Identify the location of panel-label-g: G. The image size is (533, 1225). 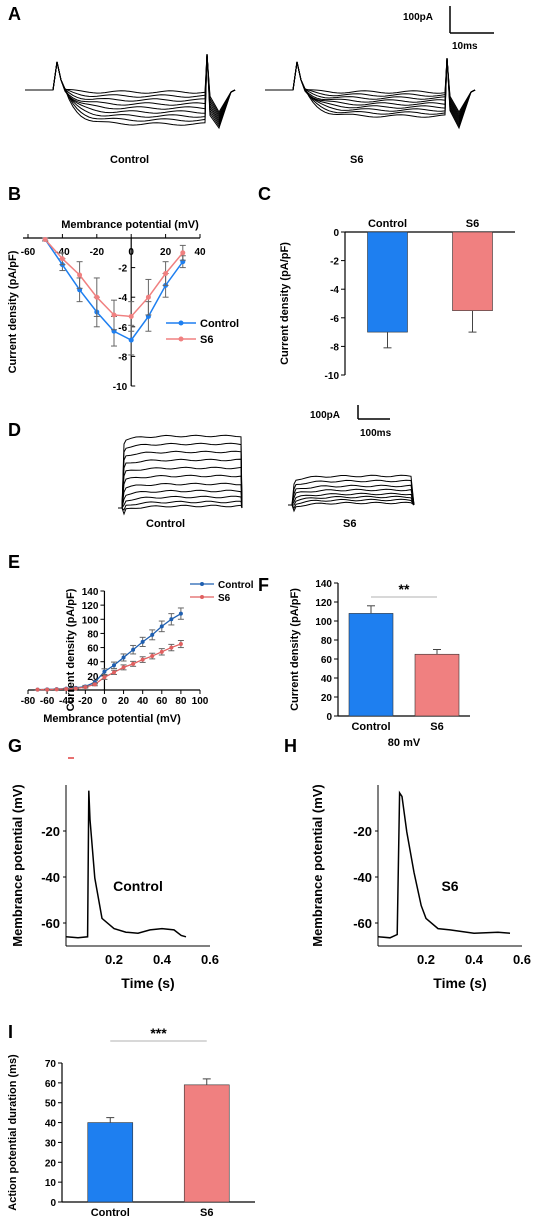
(15, 746).